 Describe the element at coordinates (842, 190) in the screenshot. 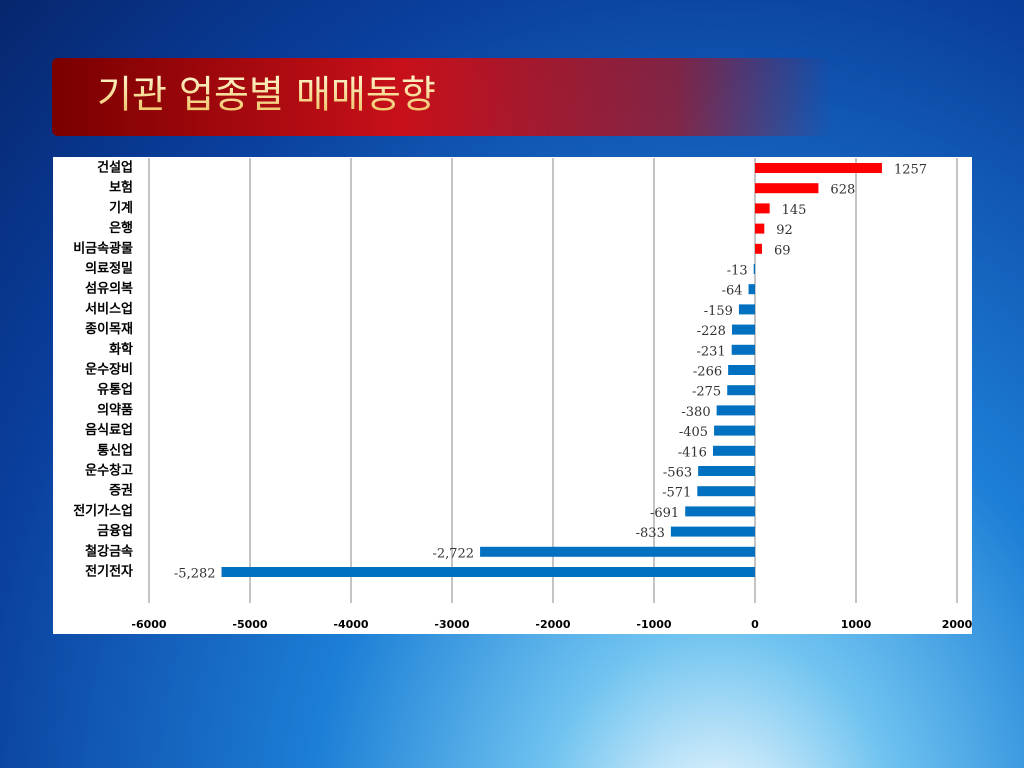

I see `value-label: 628` at that location.